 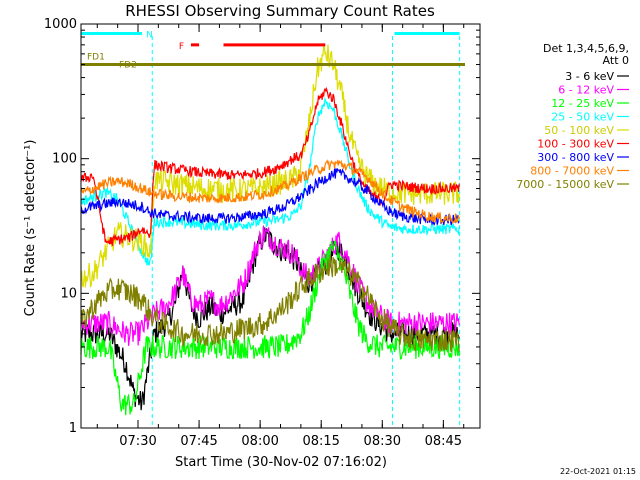 I want to click on legend-entry-2: 6 - 12 keV, so click(x=586, y=90).